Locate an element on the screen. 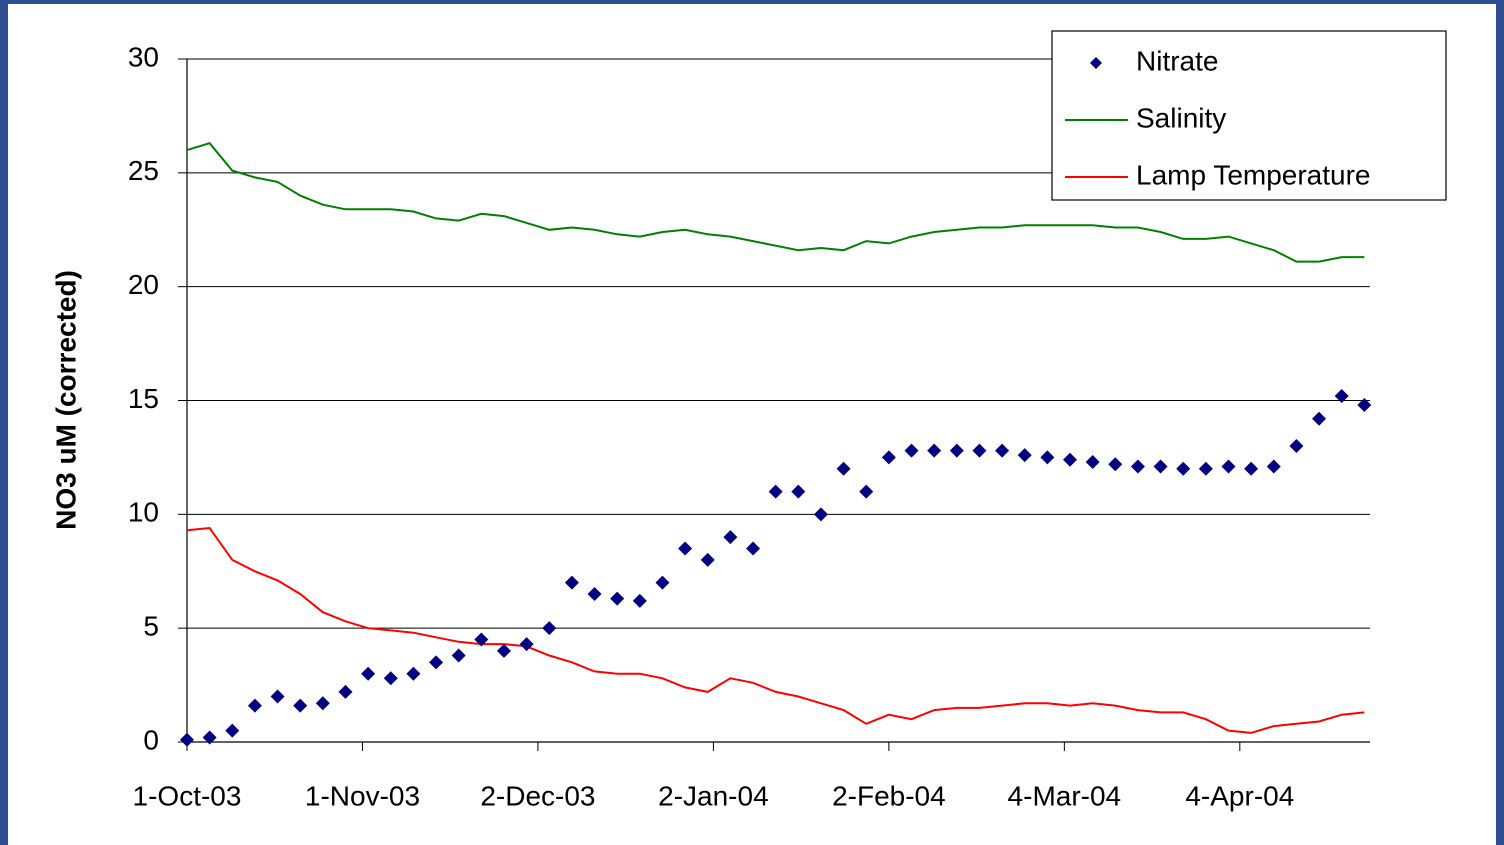  x-tick-label: 1-Nov-03 is located at coordinates (362, 795).